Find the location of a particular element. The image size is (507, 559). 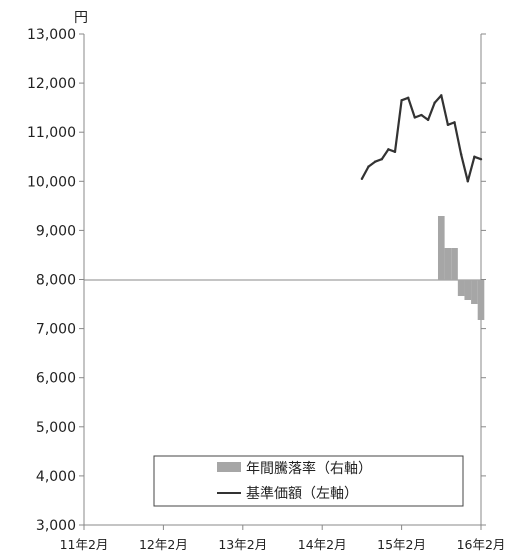

y-tick-label: 11,000 is located at coordinates (51, 133).